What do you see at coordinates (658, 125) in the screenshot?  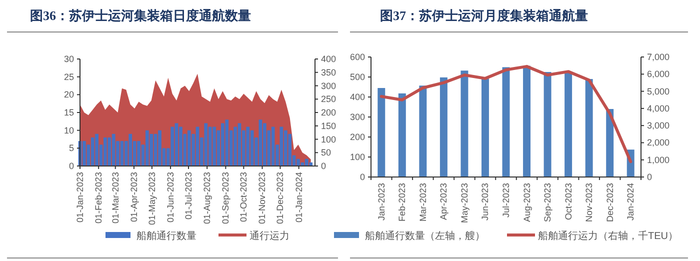 I see `y2-tick-label: 3,000` at bounding box center [658, 125].